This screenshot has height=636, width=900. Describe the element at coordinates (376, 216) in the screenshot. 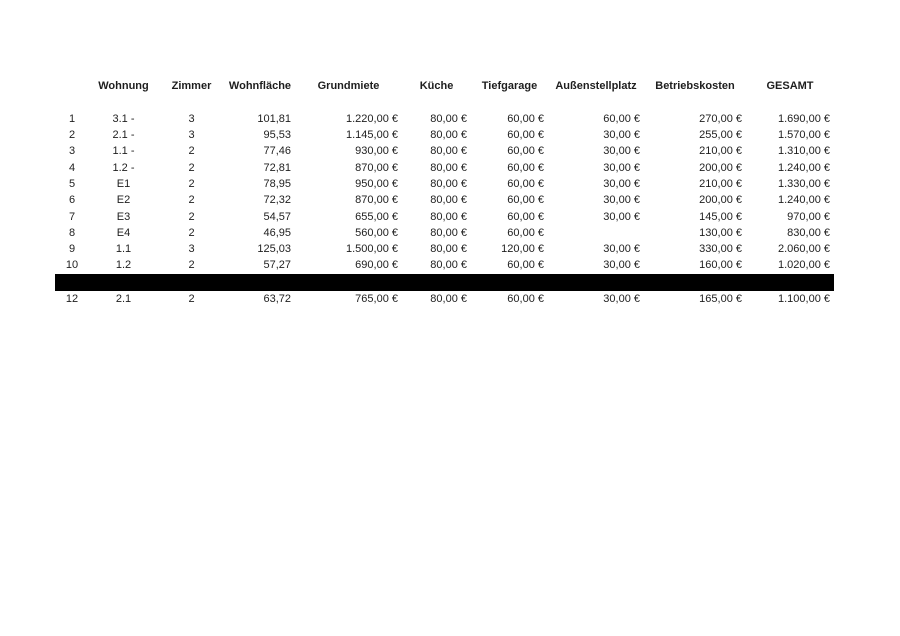

I see `cell-grundmiete: 655,00 €` at that location.